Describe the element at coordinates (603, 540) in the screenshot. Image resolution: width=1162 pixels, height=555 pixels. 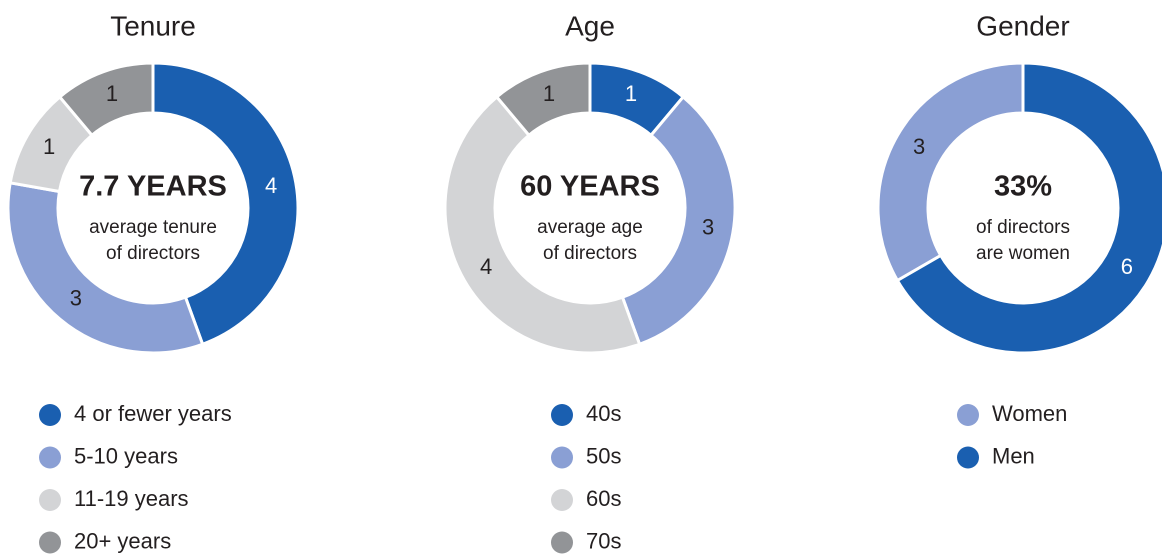
I see `legend-label: 70s` at that location.